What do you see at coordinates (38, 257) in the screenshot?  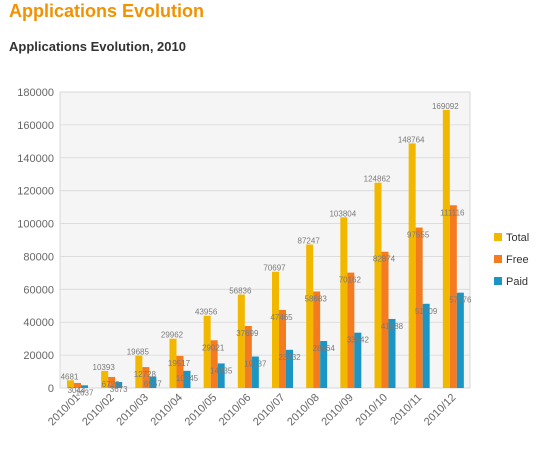 I see `y-tick-label: 80000` at bounding box center [38, 257].